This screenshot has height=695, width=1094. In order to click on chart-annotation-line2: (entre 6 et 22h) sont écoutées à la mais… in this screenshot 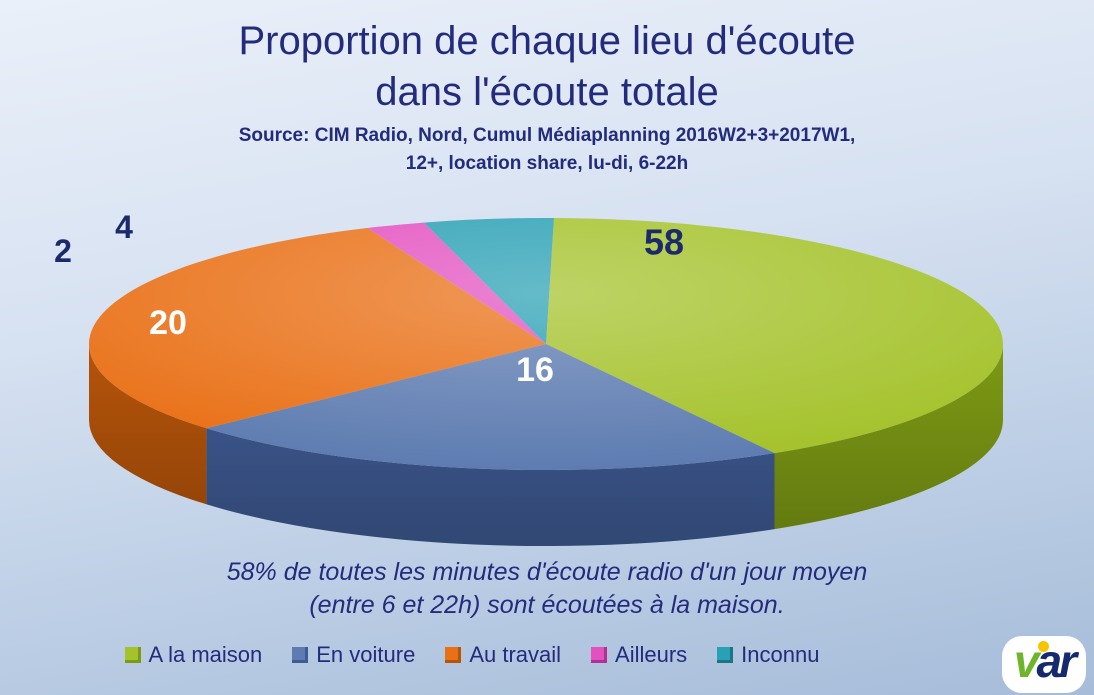, I will do `click(547, 605)`.